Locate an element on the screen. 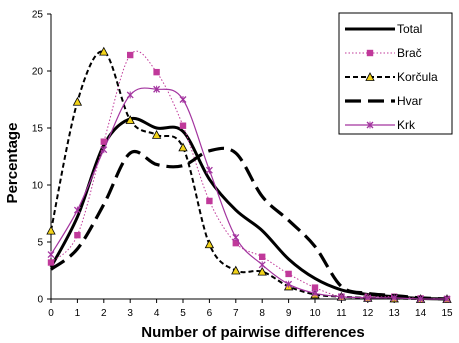 This screenshot has height=343, width=459. legend-label-total: Total is located at coordinates (409, 29).